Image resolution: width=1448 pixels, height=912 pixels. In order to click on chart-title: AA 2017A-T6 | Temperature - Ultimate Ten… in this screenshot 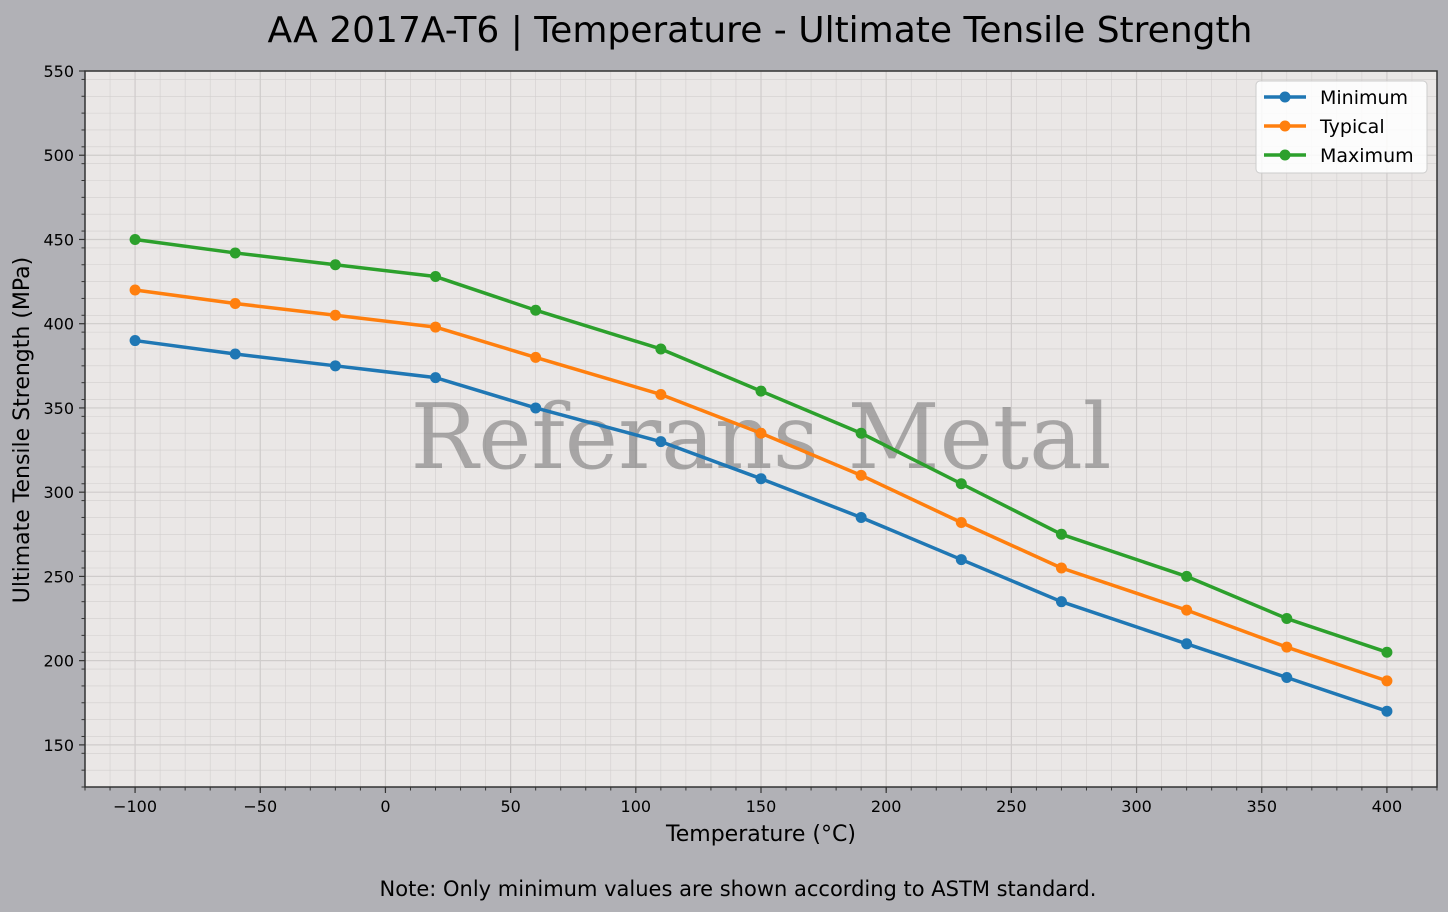, I will do `click(760, 30)`.